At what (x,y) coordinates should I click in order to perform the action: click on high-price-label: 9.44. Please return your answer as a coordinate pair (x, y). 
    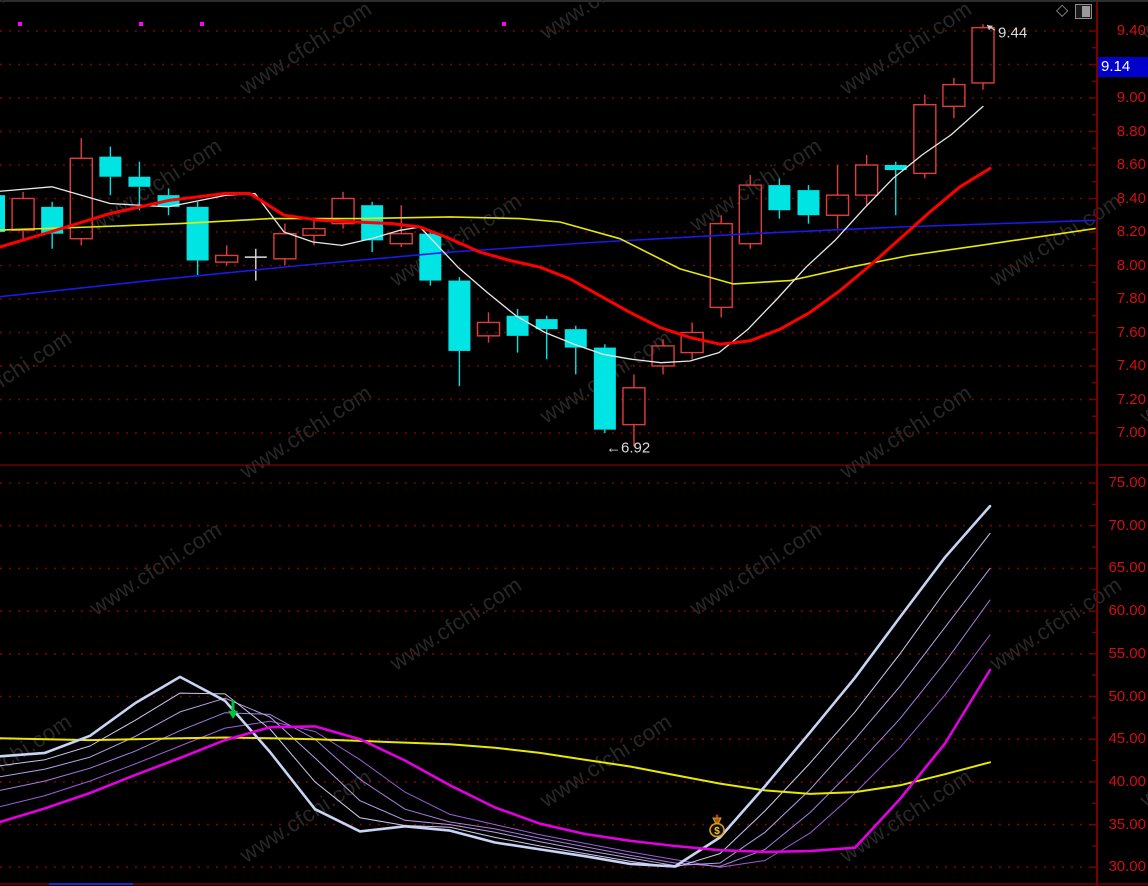
    Looking at the image, I should click on (1012, 32).